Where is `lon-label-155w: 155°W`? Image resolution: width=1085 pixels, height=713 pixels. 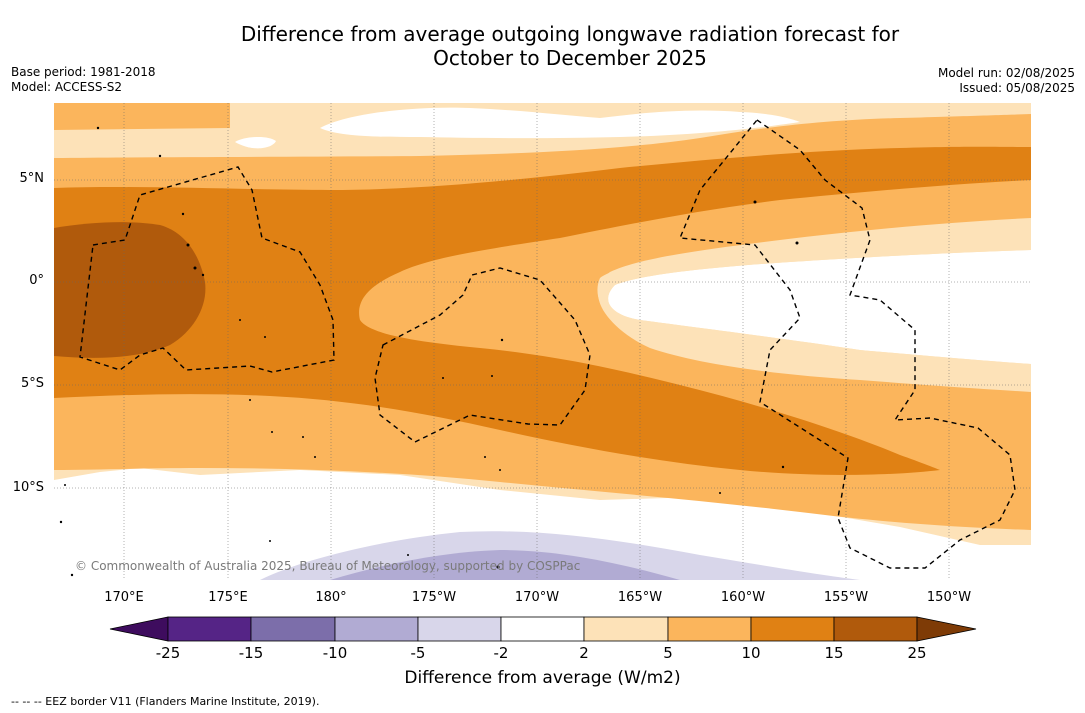 lon-label-155w: 155°W is located at coordinates (846, 597).